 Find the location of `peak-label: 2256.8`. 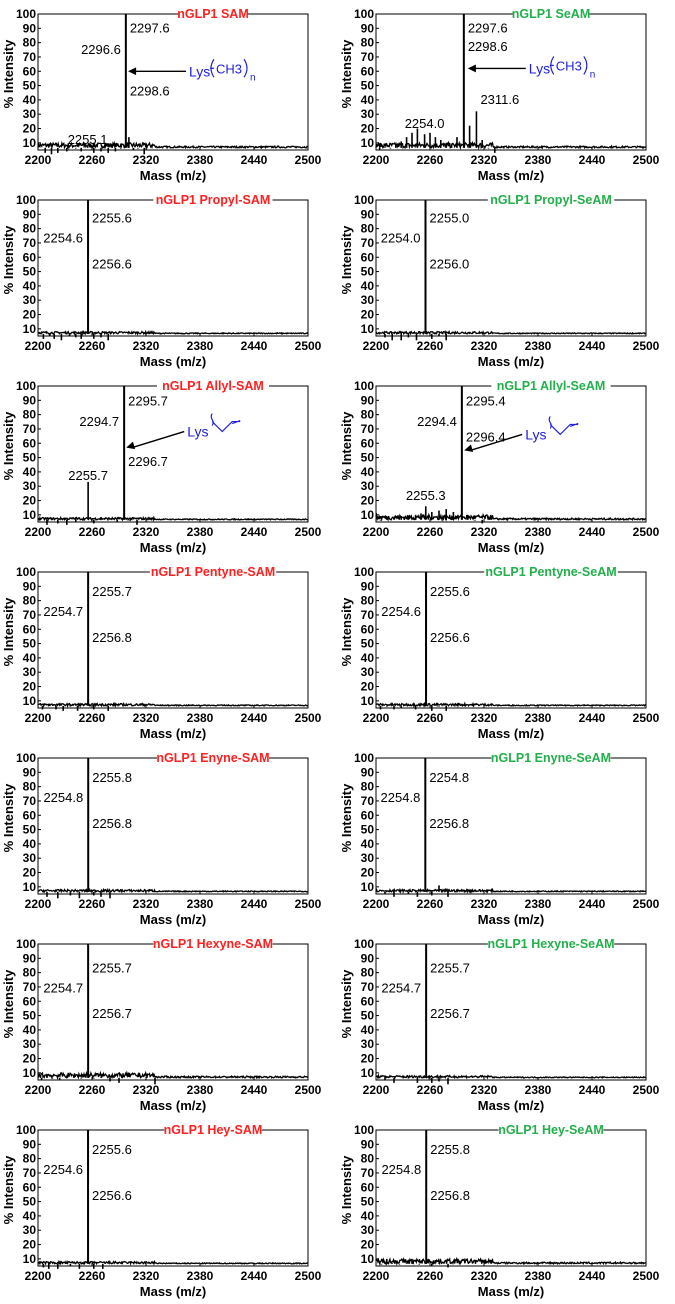

peak-label: 2256.8 is located at coordinates (449, 823).